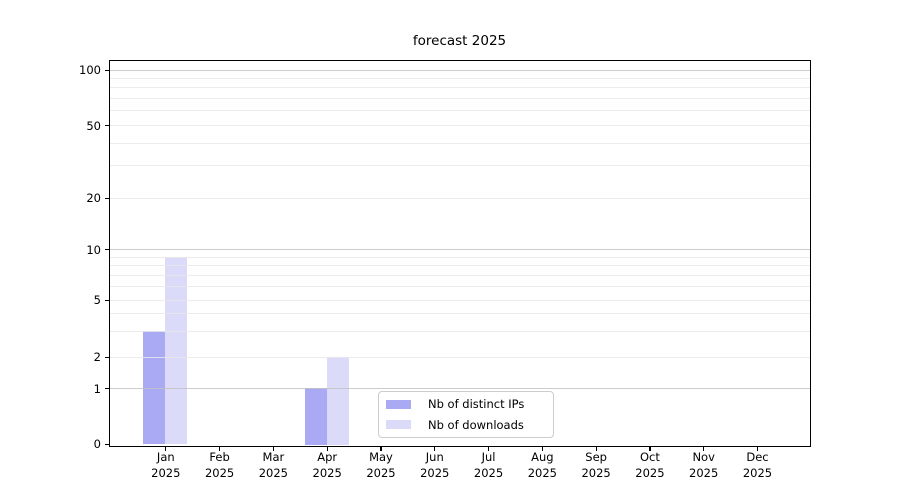 This screenshot has width=900, height=500. I want to click on x-tick-label: Jul 2025, so click(488, 465).